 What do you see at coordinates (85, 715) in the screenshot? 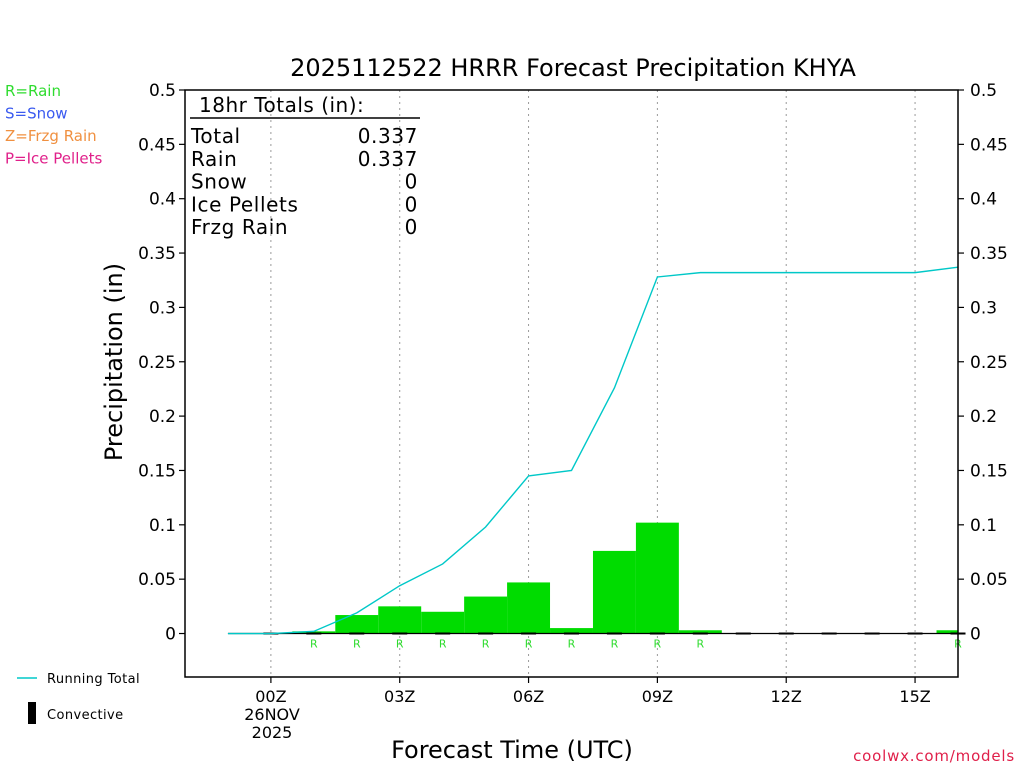
I see `line-legend-label: Convective` at bounding box center [85, 715].